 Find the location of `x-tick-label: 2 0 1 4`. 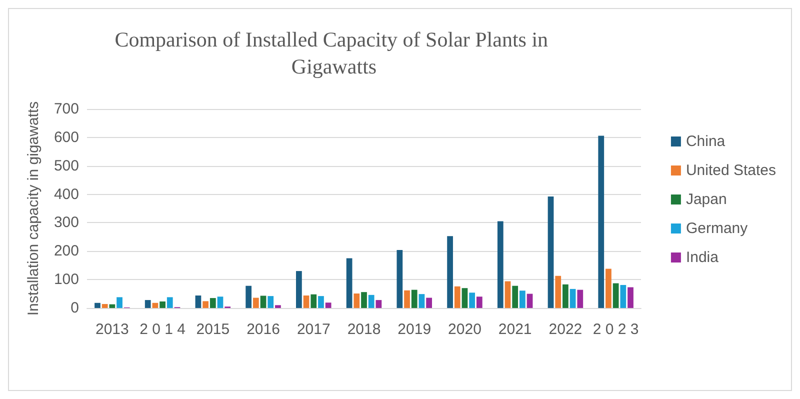

x-tick-label: 2 0 1 4 is located at coordinates (163, 329).